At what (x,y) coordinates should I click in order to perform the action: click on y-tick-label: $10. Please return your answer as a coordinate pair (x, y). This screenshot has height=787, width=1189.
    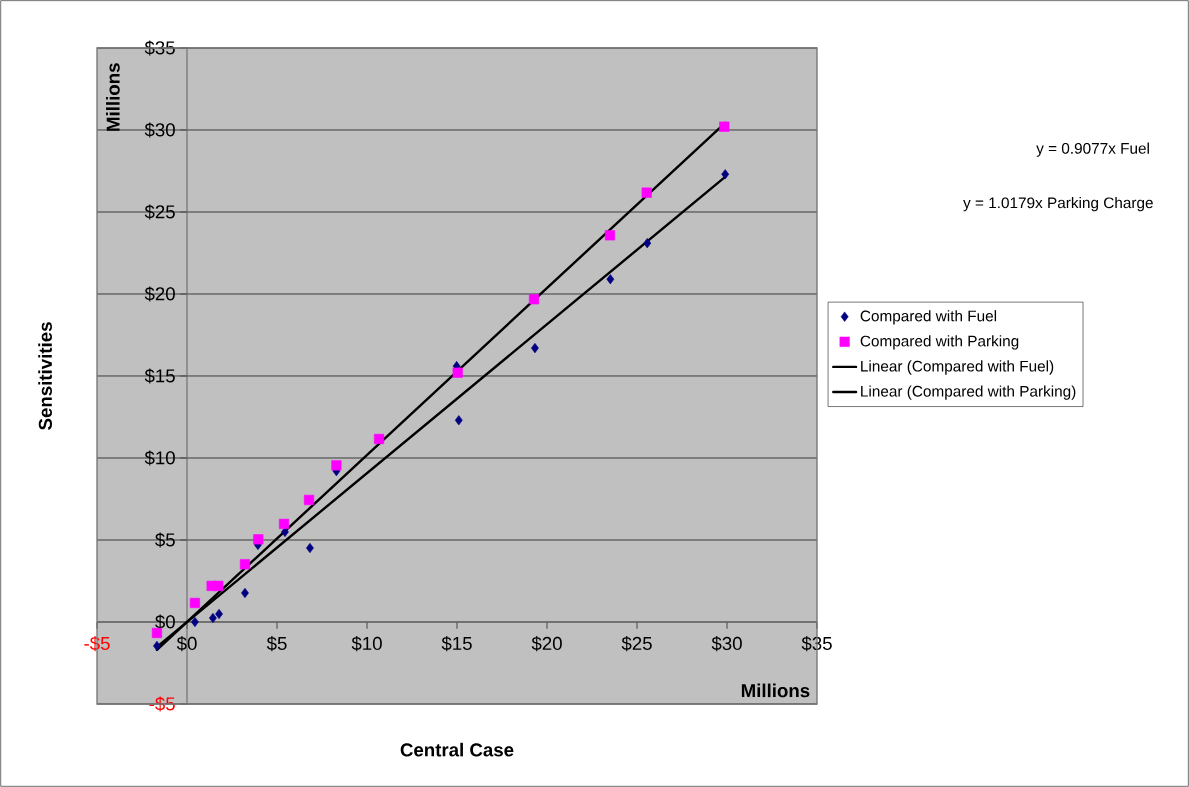
    Looking at the image, I should click on (159, 458).